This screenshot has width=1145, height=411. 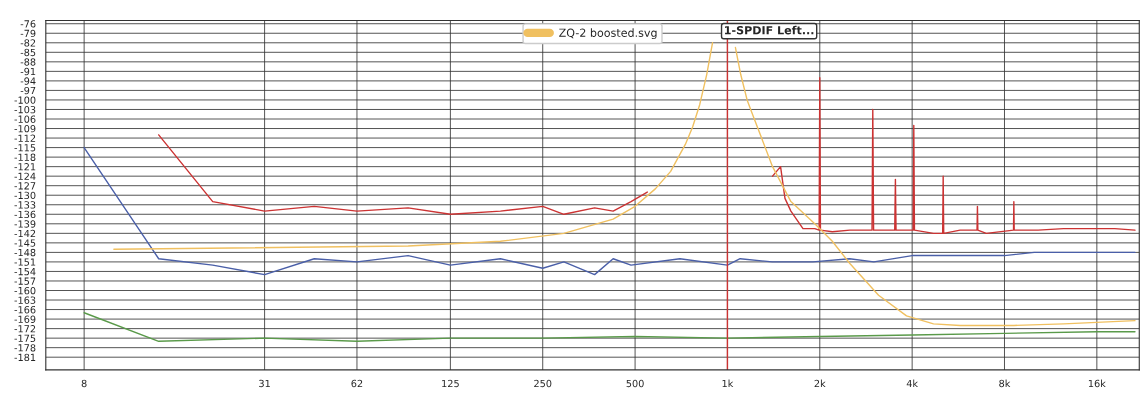 I want to click on y-tick-label: -163, so click(x=25, y=300).